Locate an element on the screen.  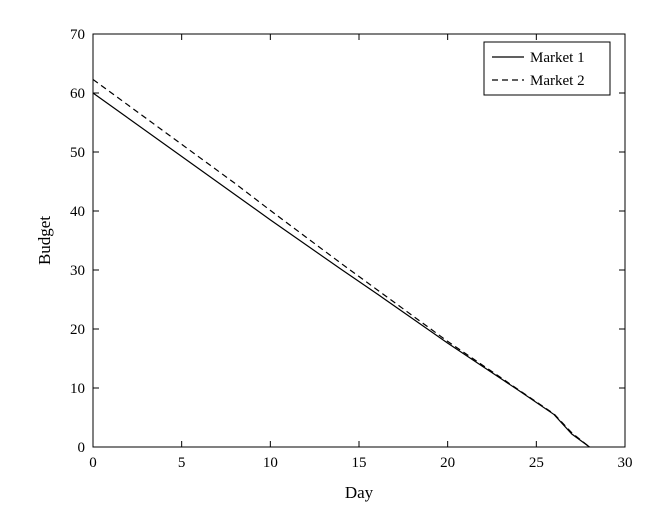
legend: Market 1 Market 2 is located at coordinates (547, 68).